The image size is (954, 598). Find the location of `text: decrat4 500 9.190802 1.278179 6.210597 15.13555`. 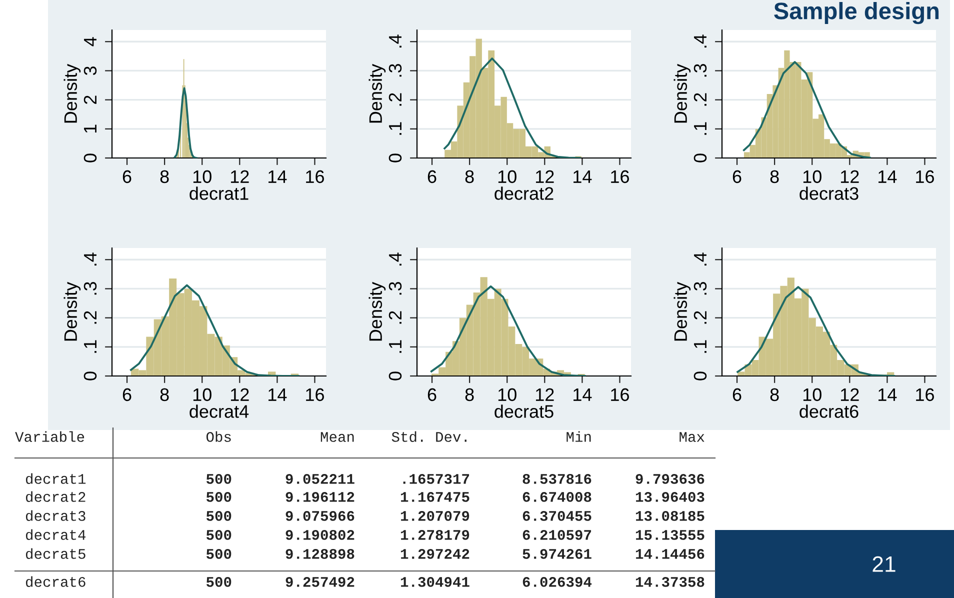

text: decrat4 500 9.190802 1.278179 6.210597 15.13555 is located at coordinates (365, 534).